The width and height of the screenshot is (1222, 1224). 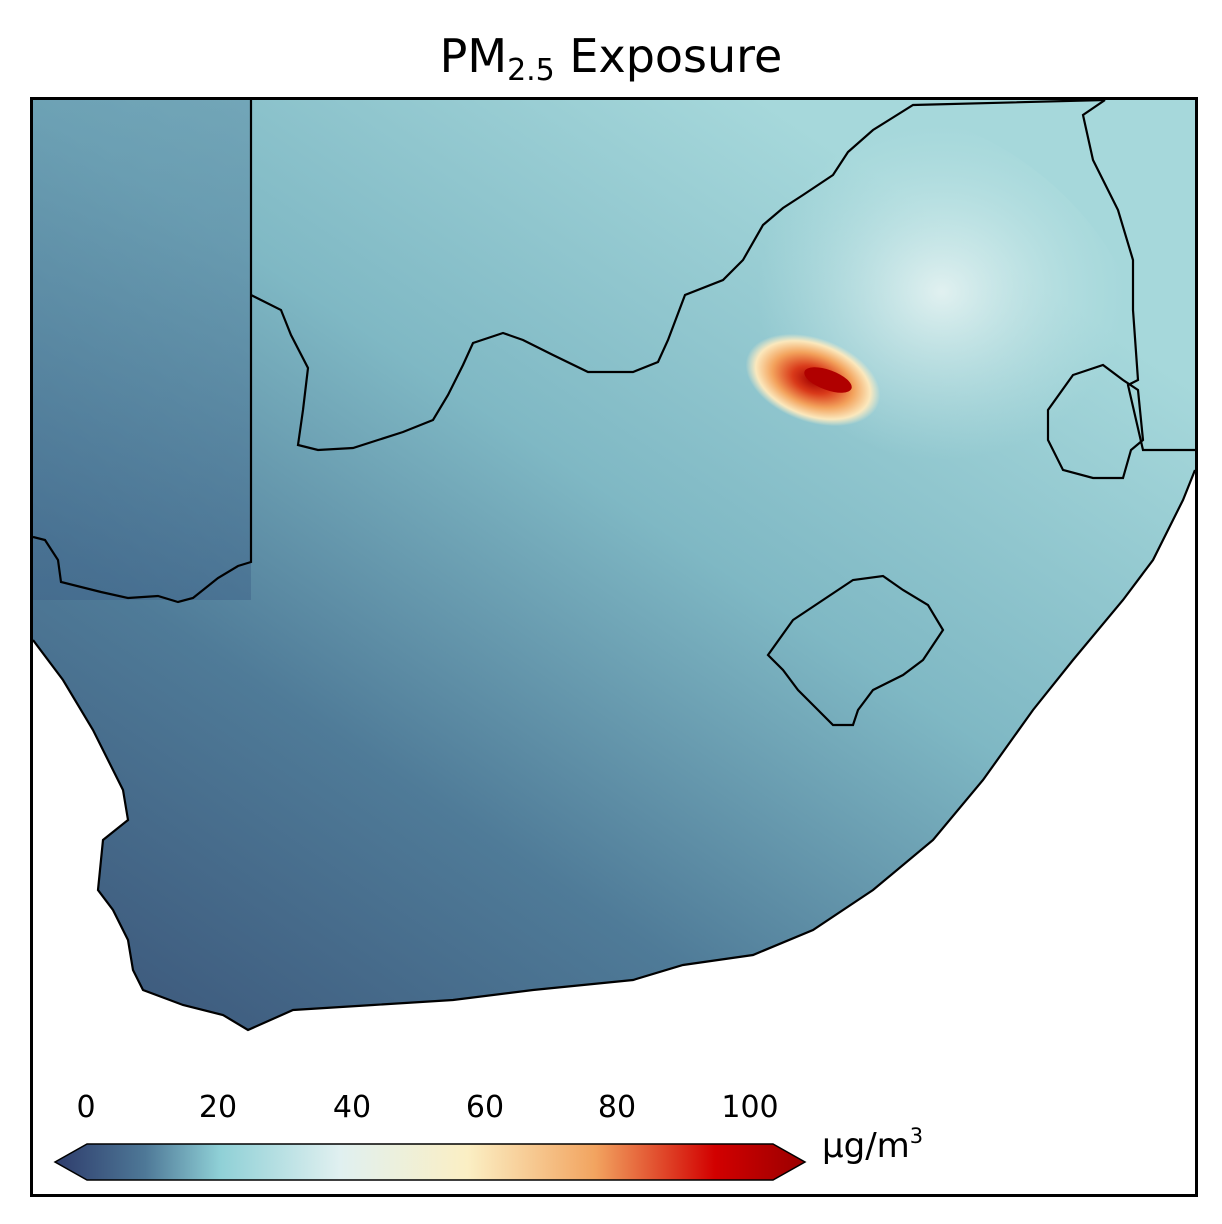 What do you see at coordinates (352, 1107) in the screenshot?
I see `colorbar-tick-40: 40` at bounding box center [352, 1107].